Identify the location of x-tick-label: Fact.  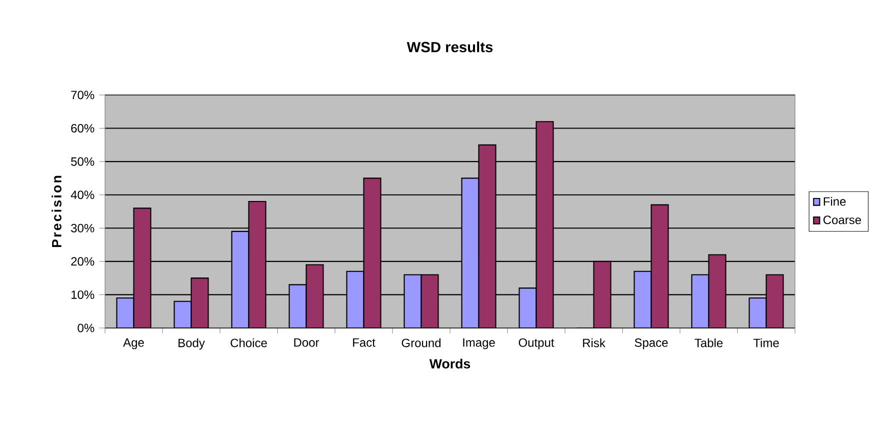
(364, 342).